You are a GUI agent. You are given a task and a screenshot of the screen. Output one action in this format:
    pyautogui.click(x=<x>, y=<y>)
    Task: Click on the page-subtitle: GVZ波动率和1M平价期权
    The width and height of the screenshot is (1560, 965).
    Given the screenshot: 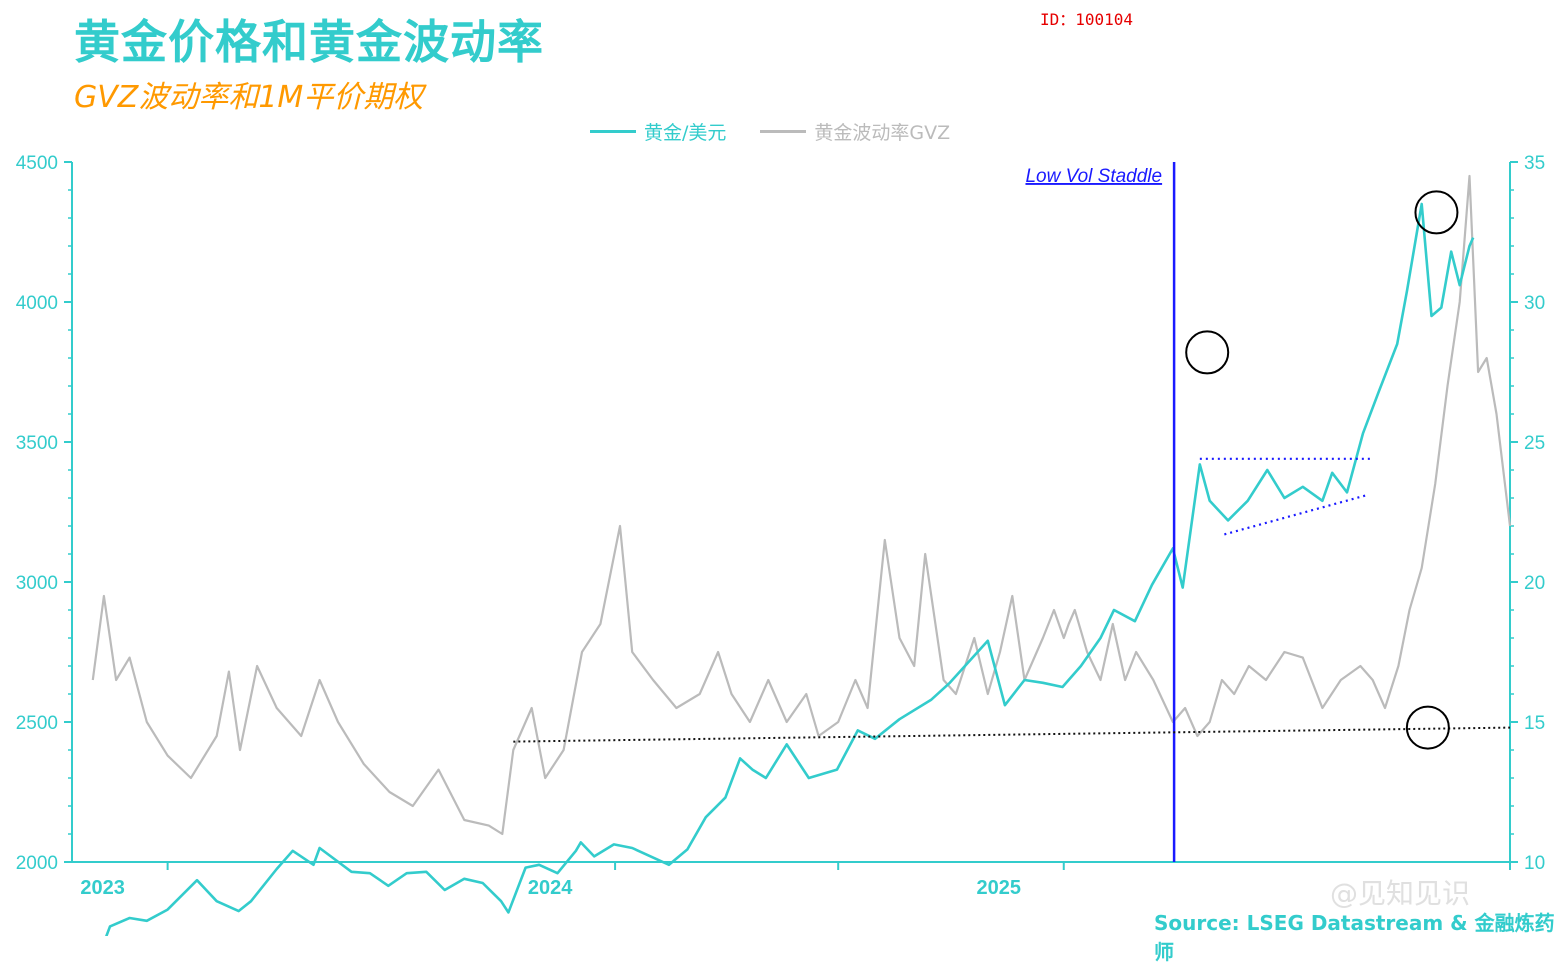 What is the action you would take?
    pyautogui.click(x=249, y=97)
    